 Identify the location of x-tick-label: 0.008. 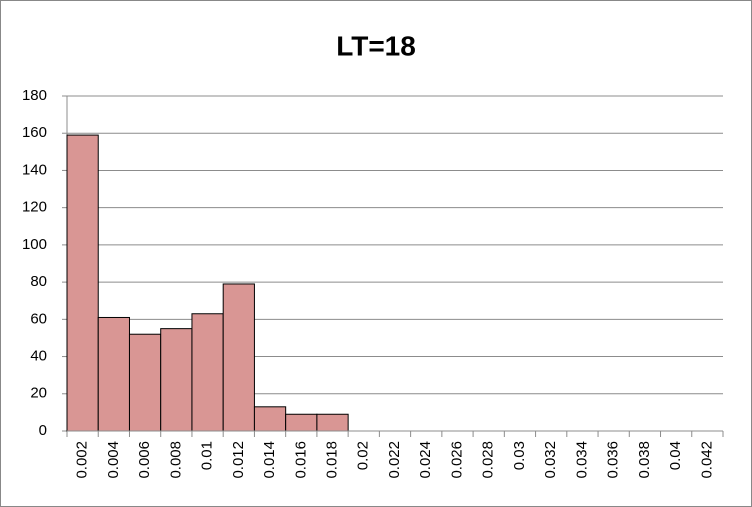
(175, 460).